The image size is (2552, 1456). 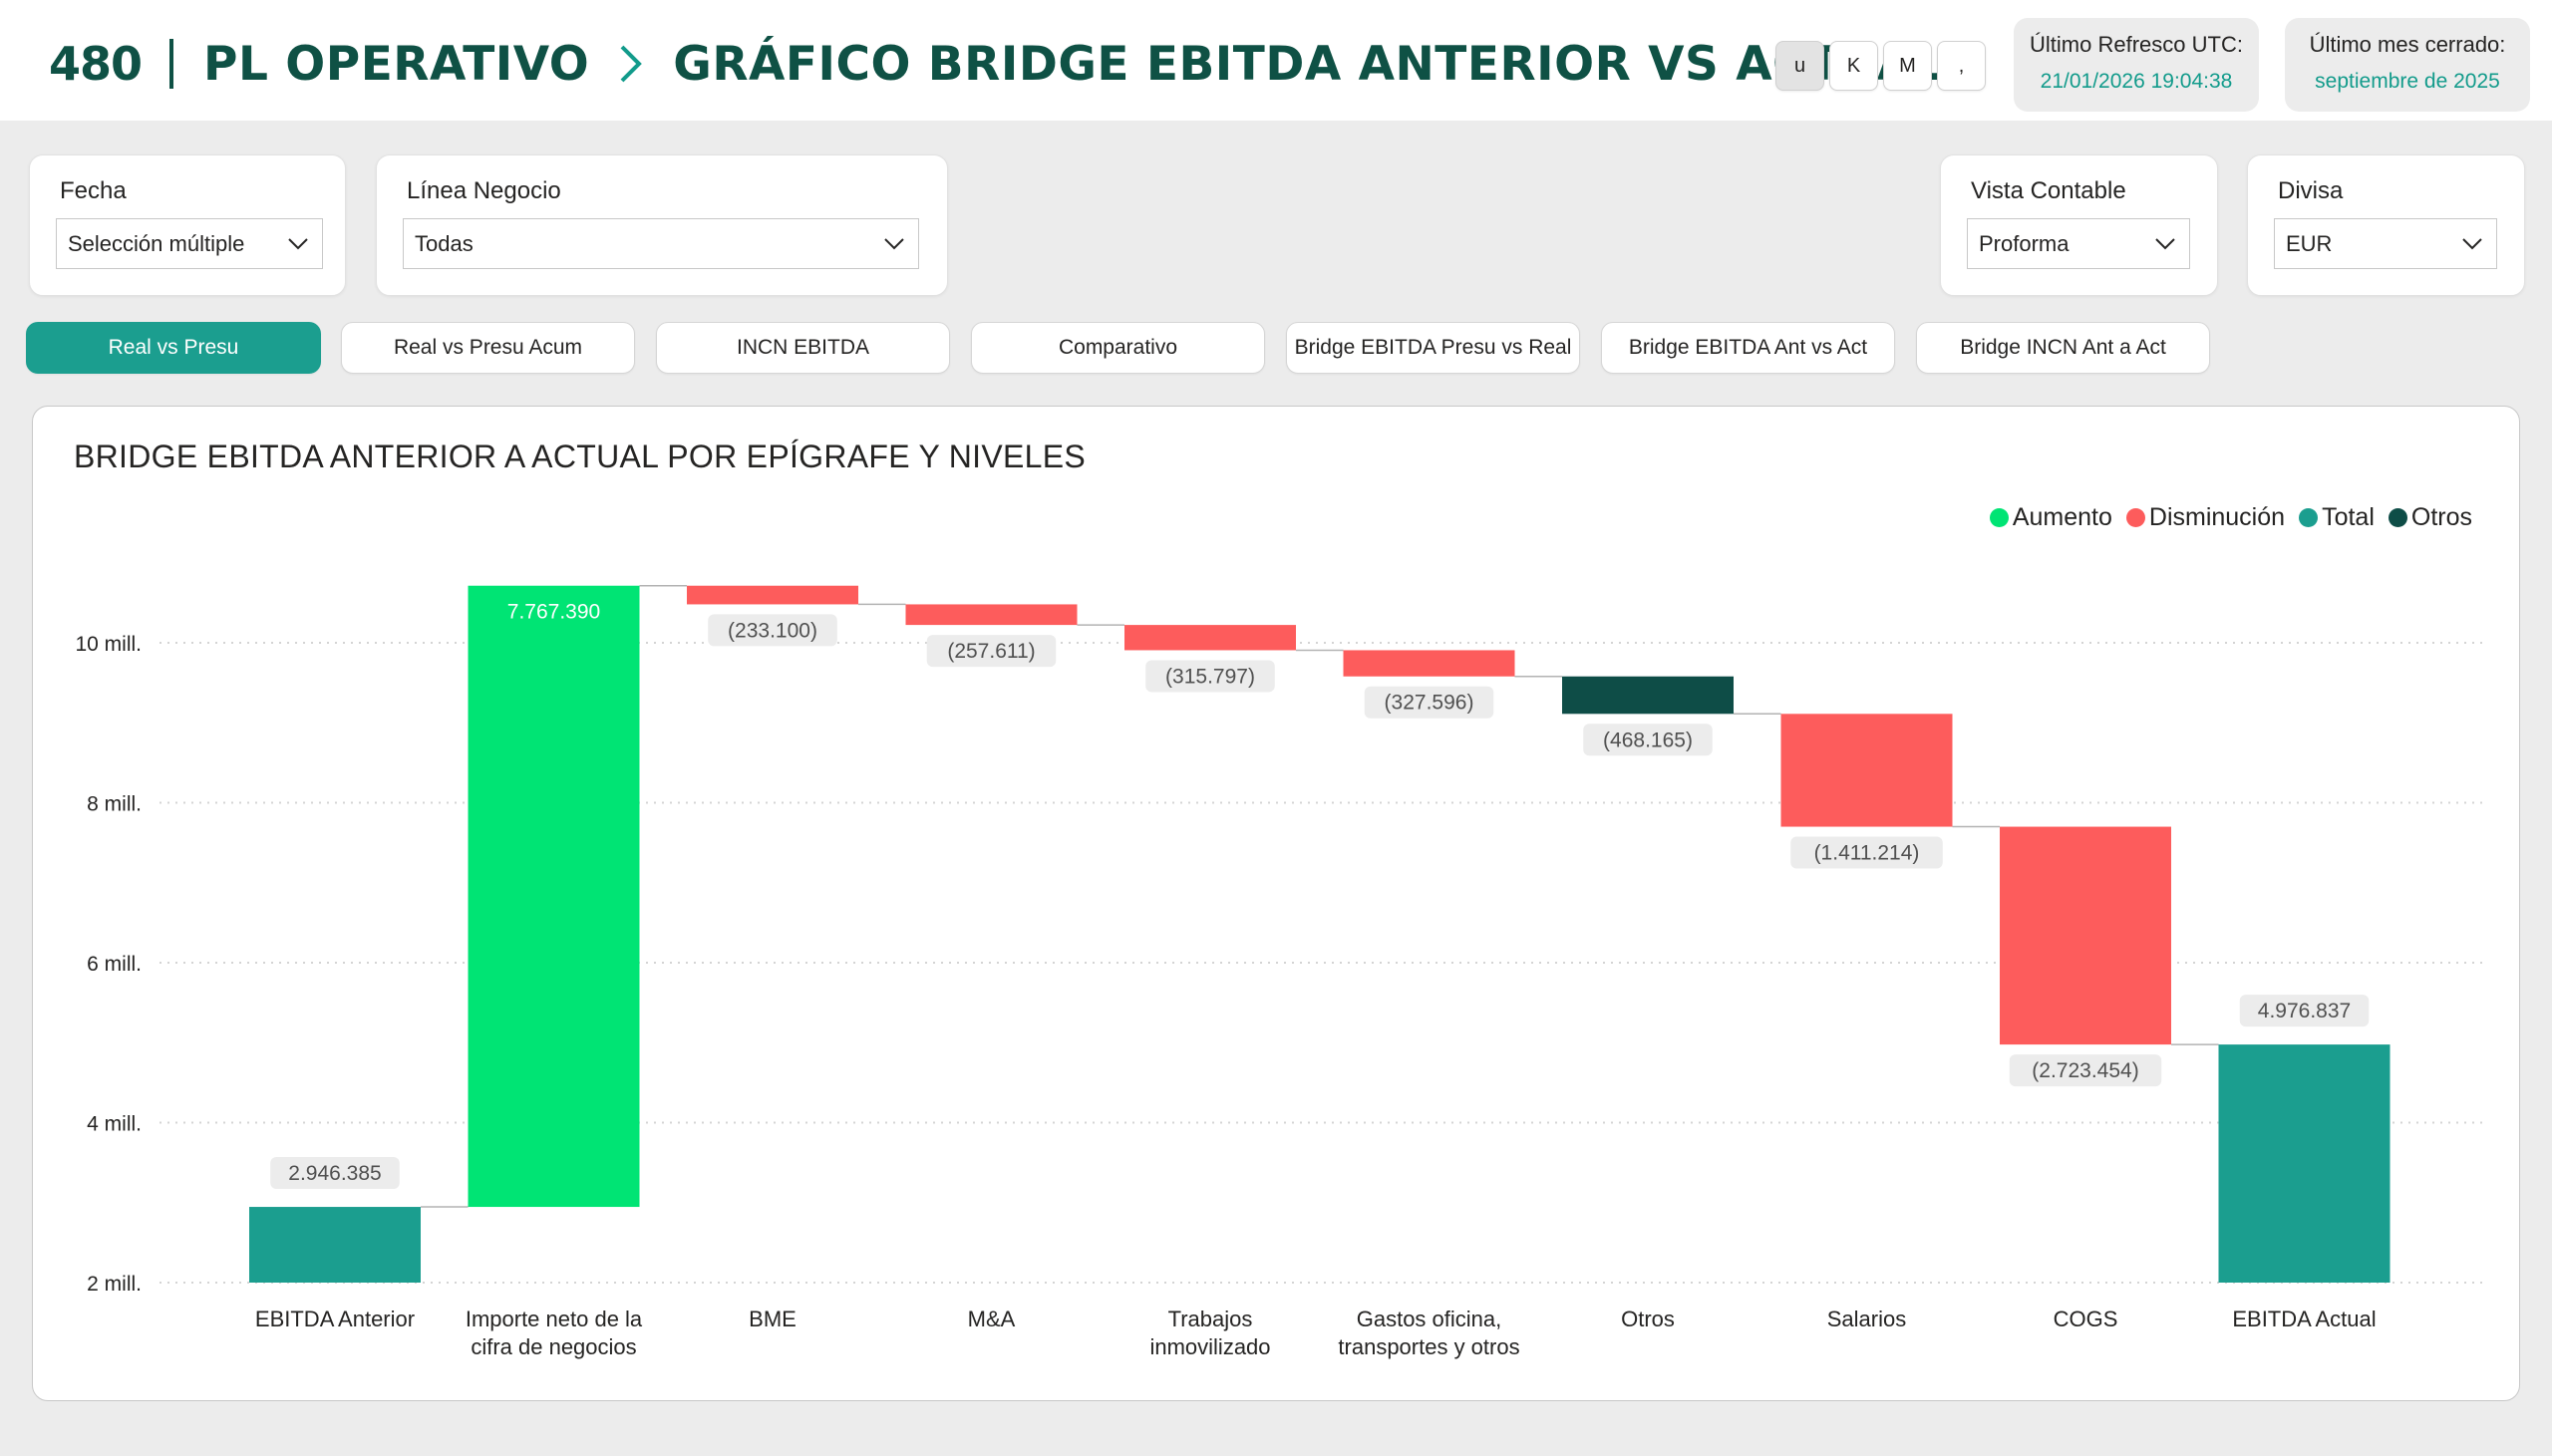 What do you see at coordinates (2309, 243) in the screenshot?
I see `divisa-dropdown-value: EUR` at bounding box center [2309, 243].